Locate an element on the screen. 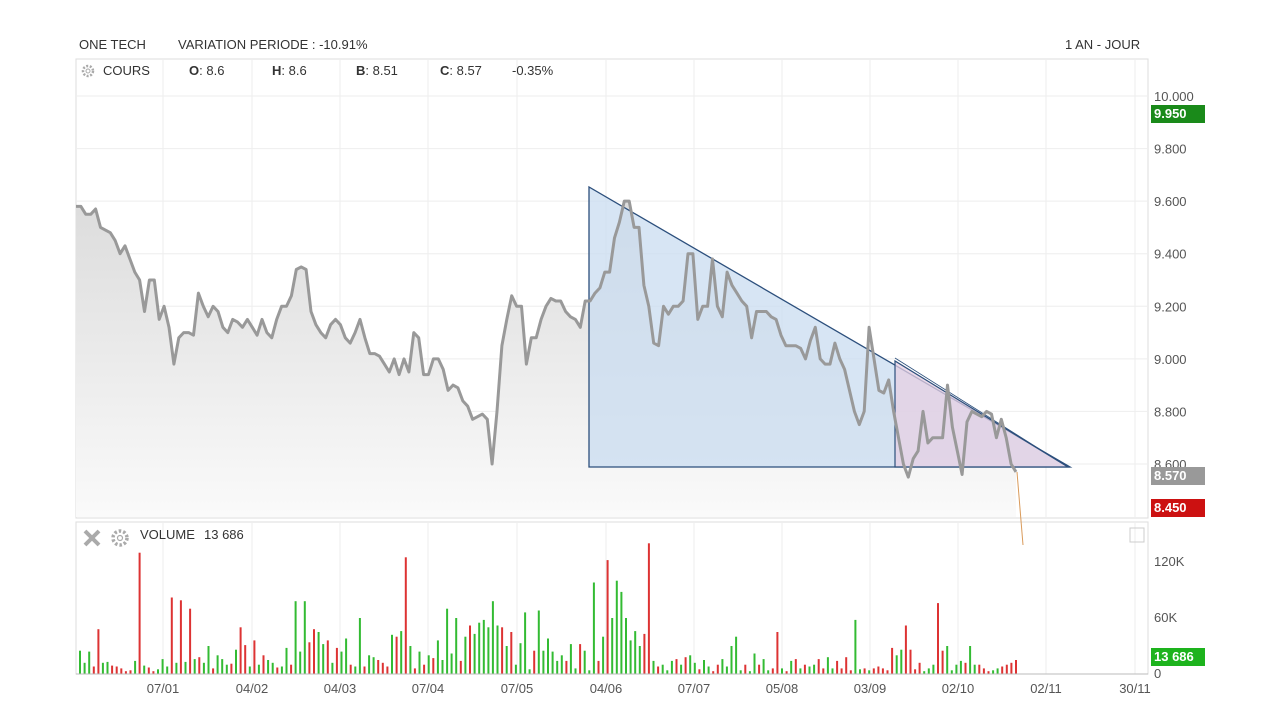 The width and height of the screenshot is (1280, 720). x-tick-label: 04/02 is located at coordinates (252, 688).